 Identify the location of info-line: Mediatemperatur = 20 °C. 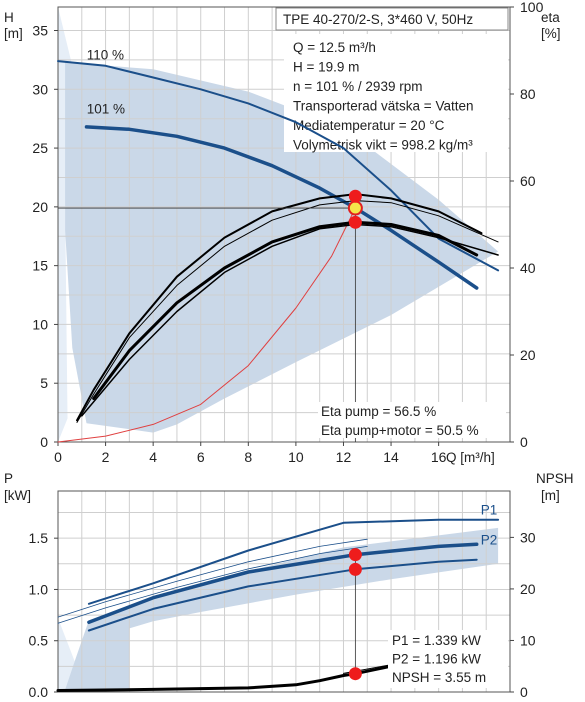
(369, 125).